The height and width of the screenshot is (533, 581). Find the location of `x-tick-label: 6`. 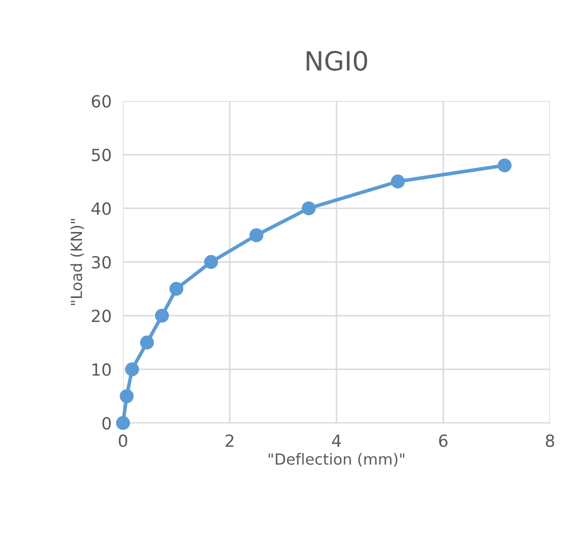

x-tick-label: 6 is located at coordinates (443, 441).